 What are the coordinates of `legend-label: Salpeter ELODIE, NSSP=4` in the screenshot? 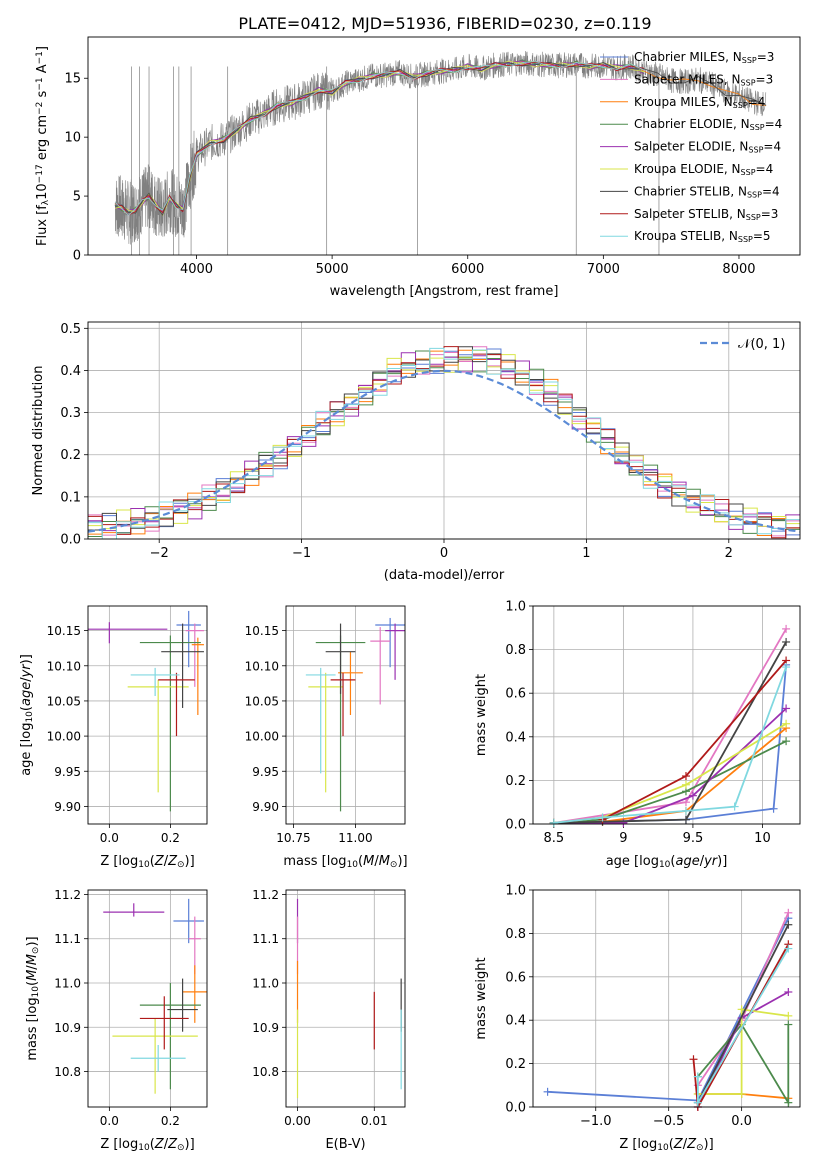 It's located at (707, 147).